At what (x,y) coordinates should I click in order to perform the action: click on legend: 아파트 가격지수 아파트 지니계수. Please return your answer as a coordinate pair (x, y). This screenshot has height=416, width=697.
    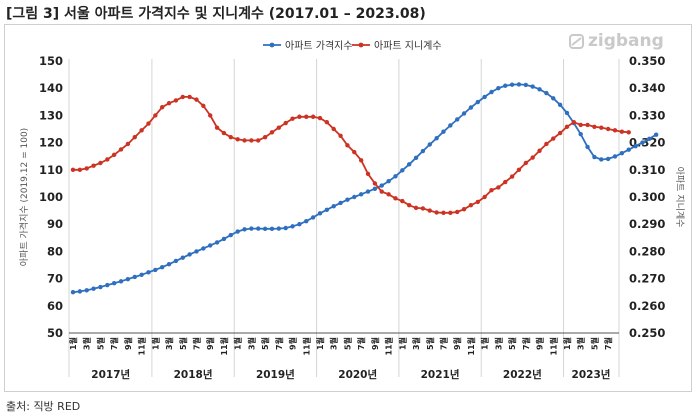
    Looking at the image, I should click on (352, 45).